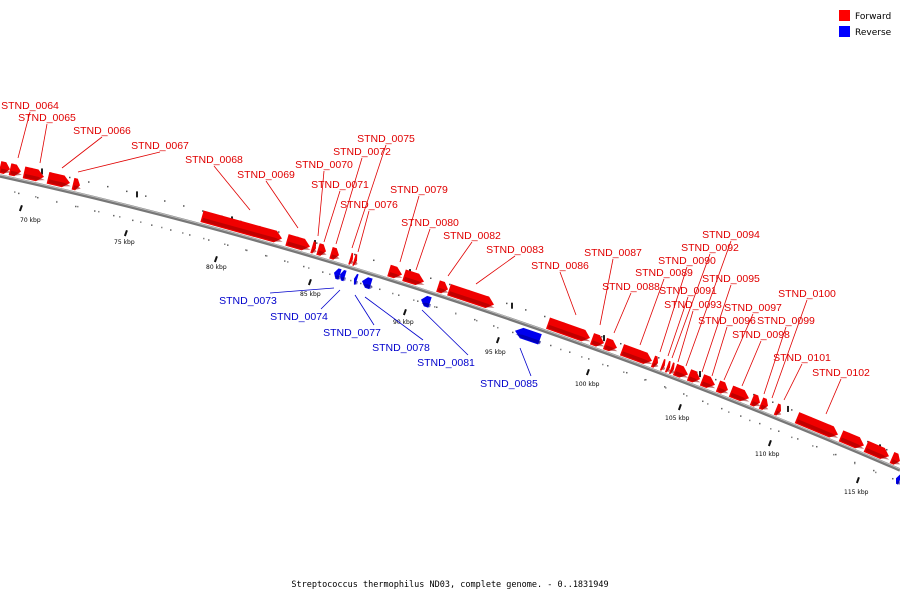 The height and width of the screenshot is (600, 900). Describe the element at coordinates (369, 226) in the screenshot. I see `gene-callout: STND_0076` at that location.